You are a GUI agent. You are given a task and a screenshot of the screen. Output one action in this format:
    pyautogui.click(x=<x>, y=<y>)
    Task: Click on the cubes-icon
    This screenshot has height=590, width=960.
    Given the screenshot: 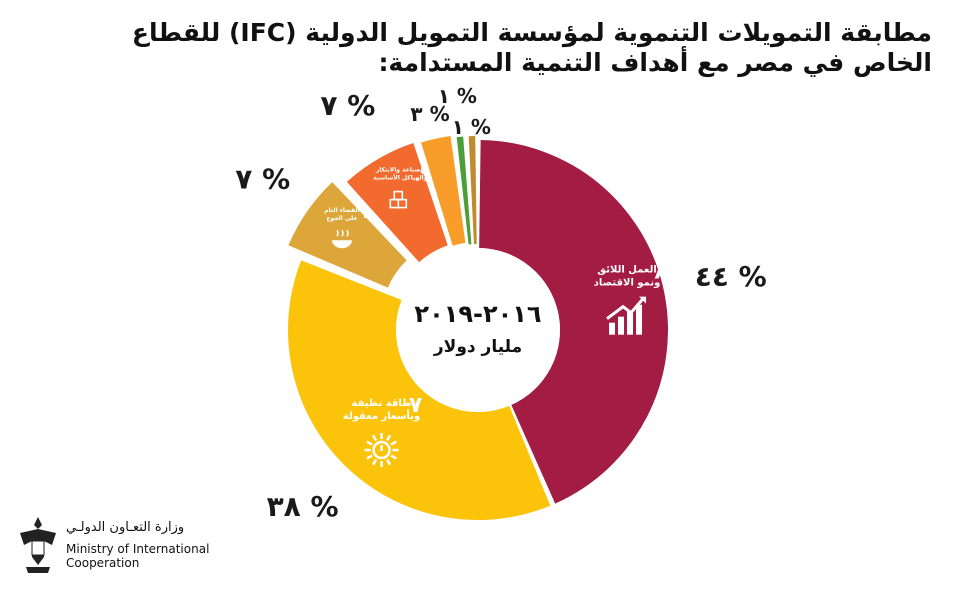 What is the action you would take?
    pyautogui.click(x=398, y=199)
    